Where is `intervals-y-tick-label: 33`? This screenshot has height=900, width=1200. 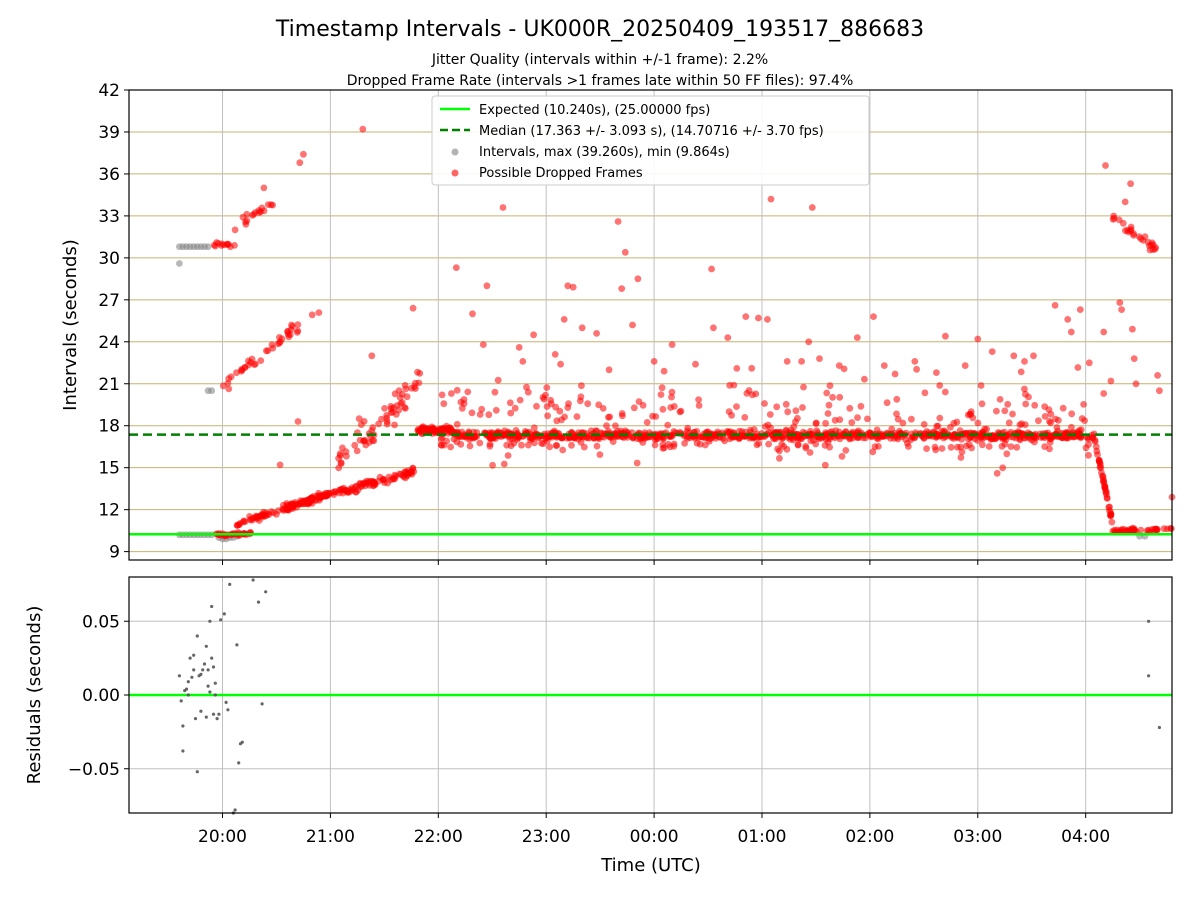
intervals-y-tick-label: 33 is located at coordinates (109, 217).